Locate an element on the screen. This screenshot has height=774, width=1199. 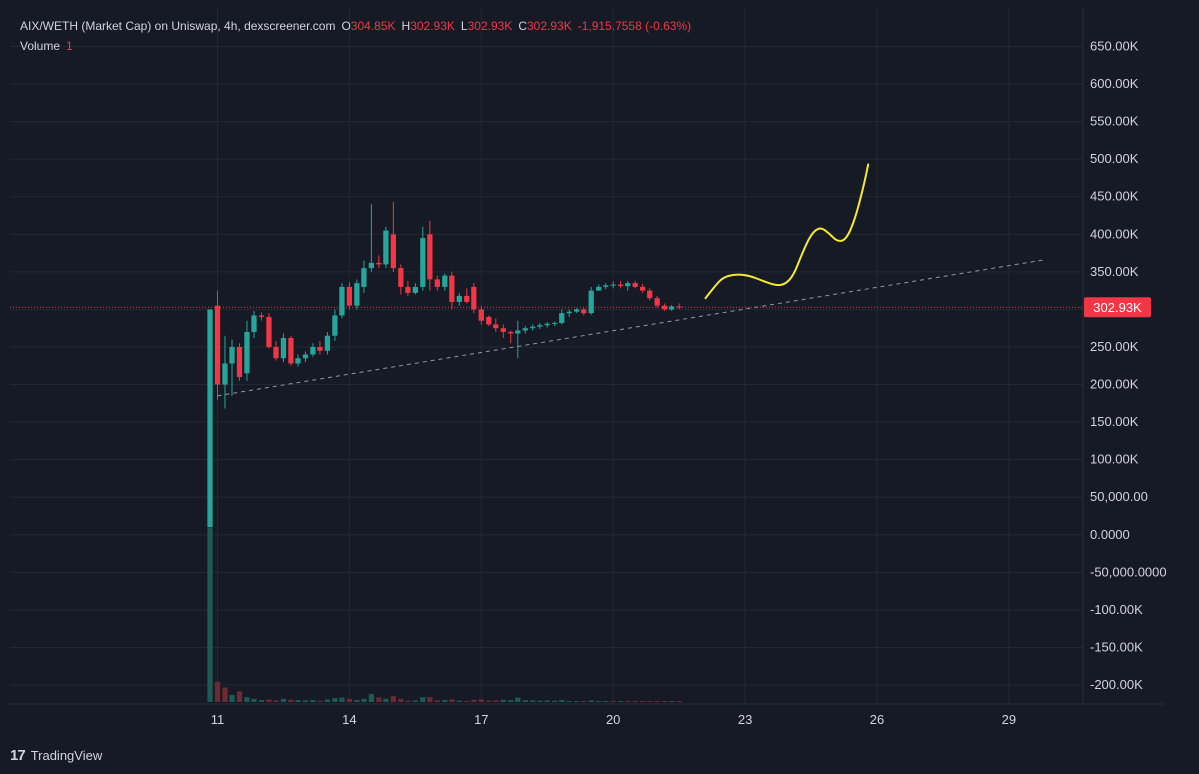
y-tick-label: 150.00K is located at coordinates (1114, 421).